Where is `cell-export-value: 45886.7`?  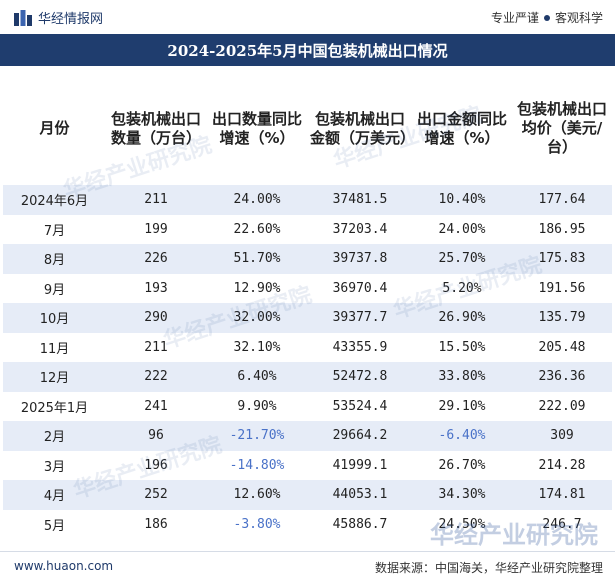
cell-export-value: 45886.7 is located at coordinates (360, 524).